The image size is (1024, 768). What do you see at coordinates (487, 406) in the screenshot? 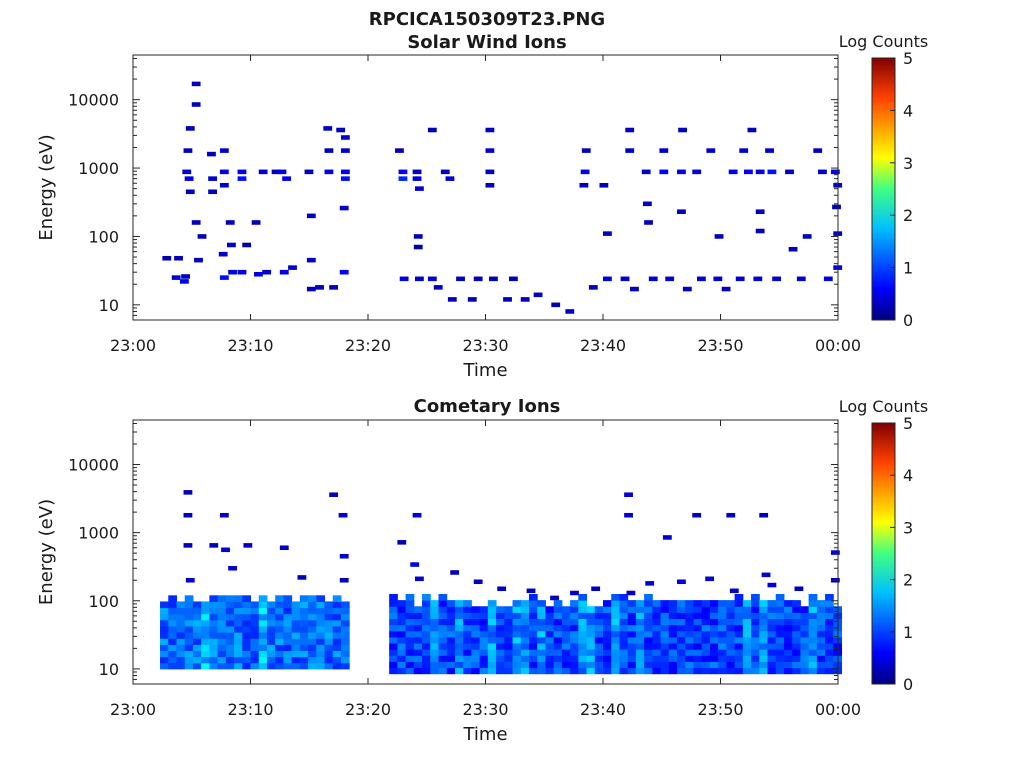
I see `panel-title: Cometary Ions` at bounding box center [487, 406].